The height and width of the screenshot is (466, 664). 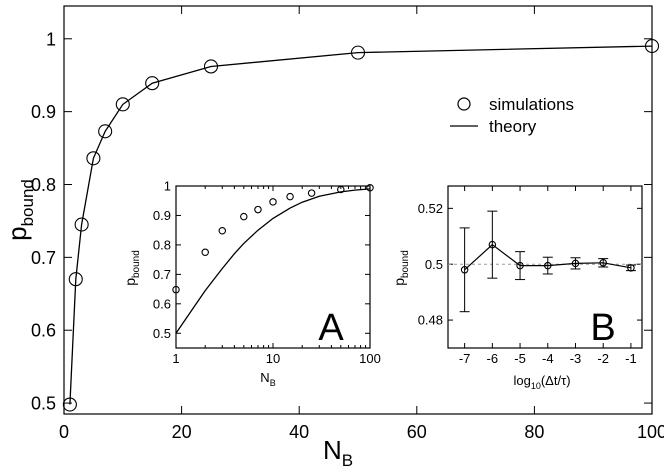 I want to click on inset-b-ticks: -7 -6 -5 -4 -3 -2 -1 0.48 0.5 0.52, so click(x=530, y=276).